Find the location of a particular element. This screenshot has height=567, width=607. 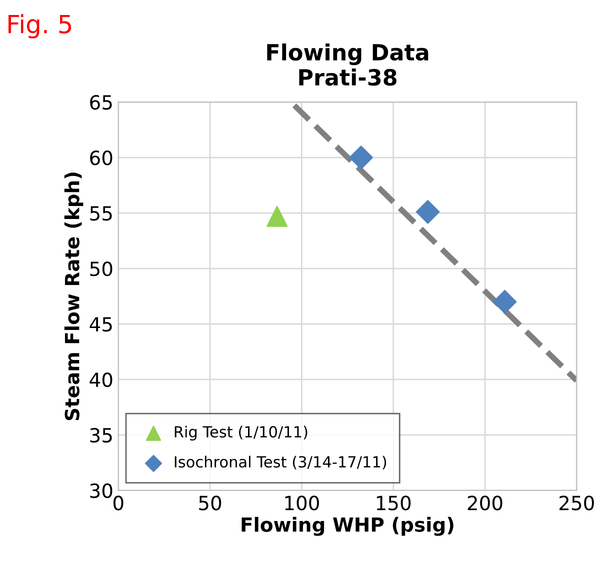

caption: Fig. 5 is located at coordinates (40, 26).